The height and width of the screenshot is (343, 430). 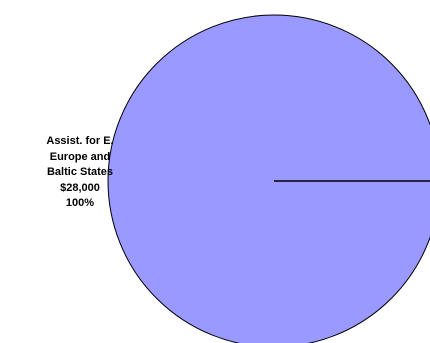 I want to click on slice-label-line-3: Baltic States, so click(x=80, y=172).